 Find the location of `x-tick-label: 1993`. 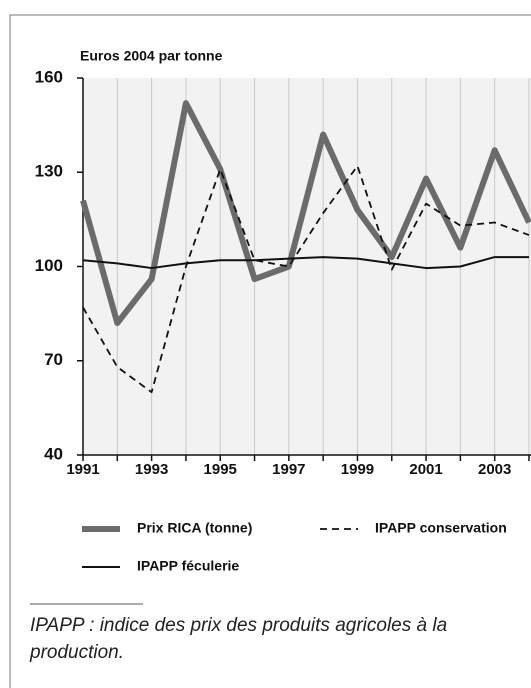

x-tick-label: 1993 is located at coordinates (151, 469).